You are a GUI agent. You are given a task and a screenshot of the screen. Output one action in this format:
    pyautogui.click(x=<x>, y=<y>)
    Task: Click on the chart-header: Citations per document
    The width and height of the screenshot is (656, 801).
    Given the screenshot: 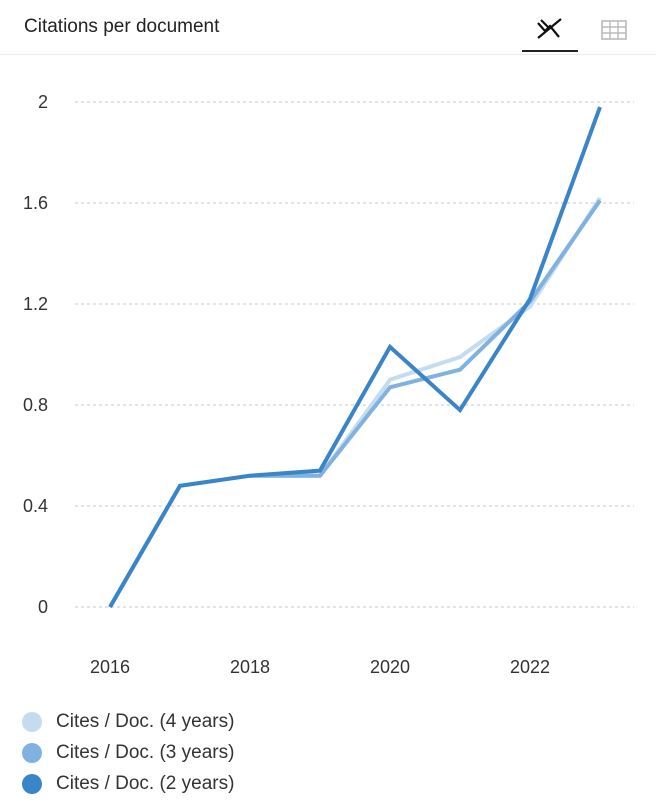 What is the action you would take?
    pyautogui.click(x=328, y=27)
    